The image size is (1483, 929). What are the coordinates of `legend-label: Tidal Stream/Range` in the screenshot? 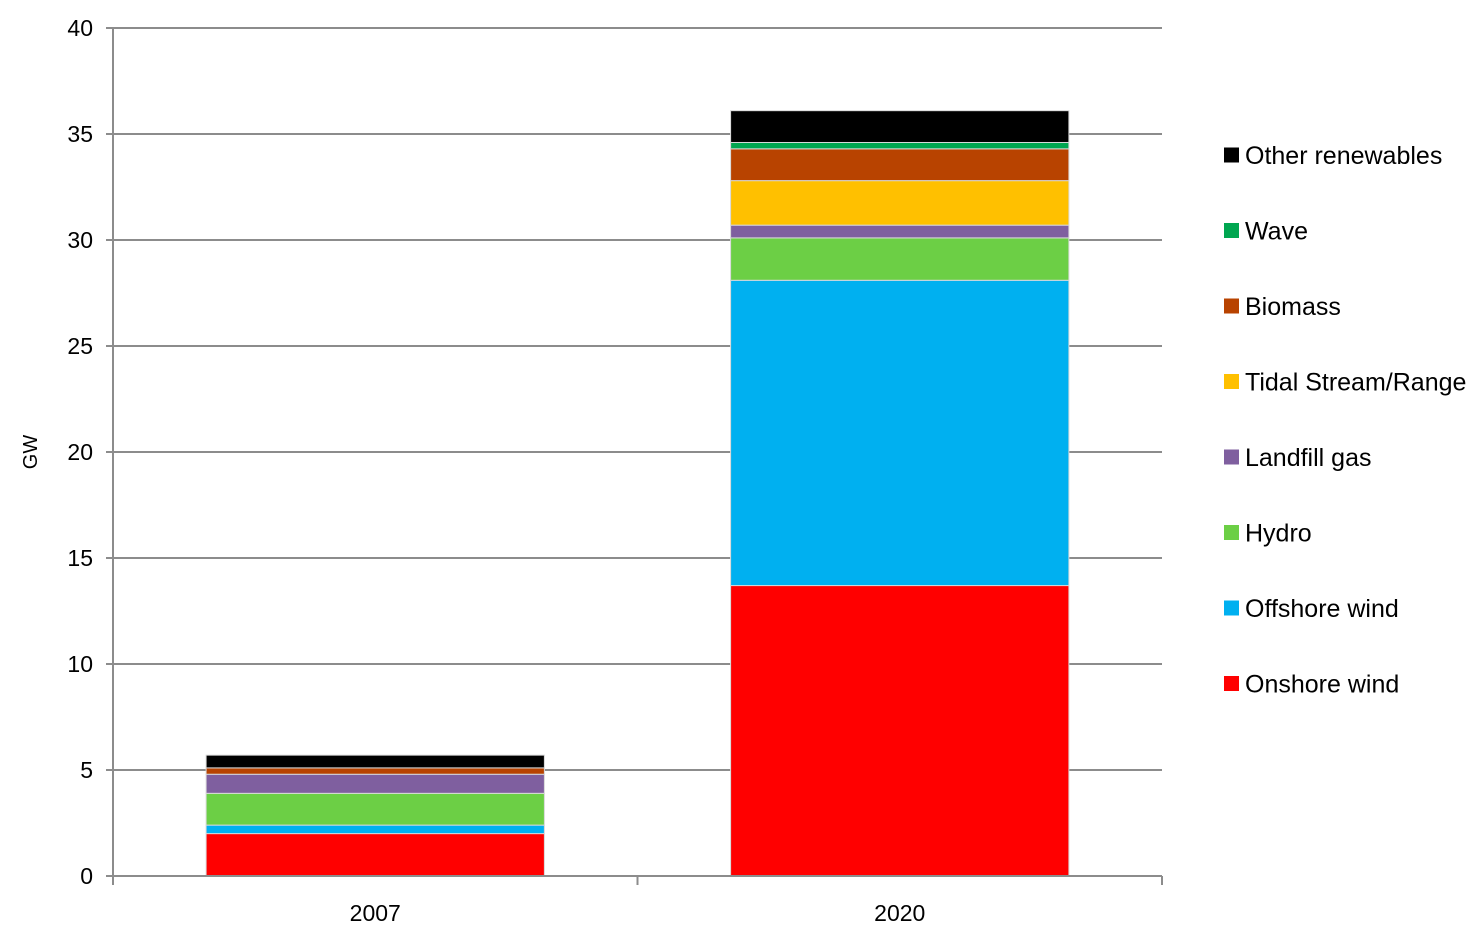 It's located at (1355, 383).